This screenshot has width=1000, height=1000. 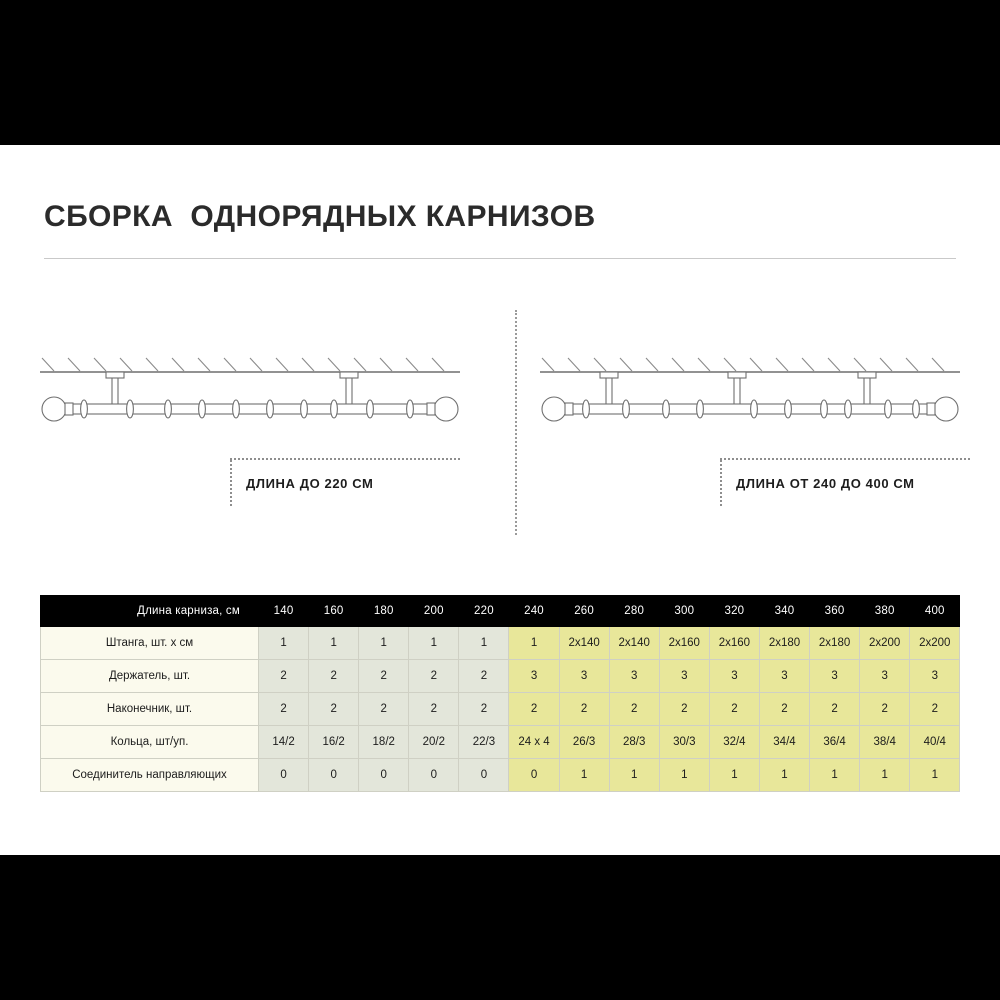 I want to click on cell-320: 2х160, so click(x=734, y=643).